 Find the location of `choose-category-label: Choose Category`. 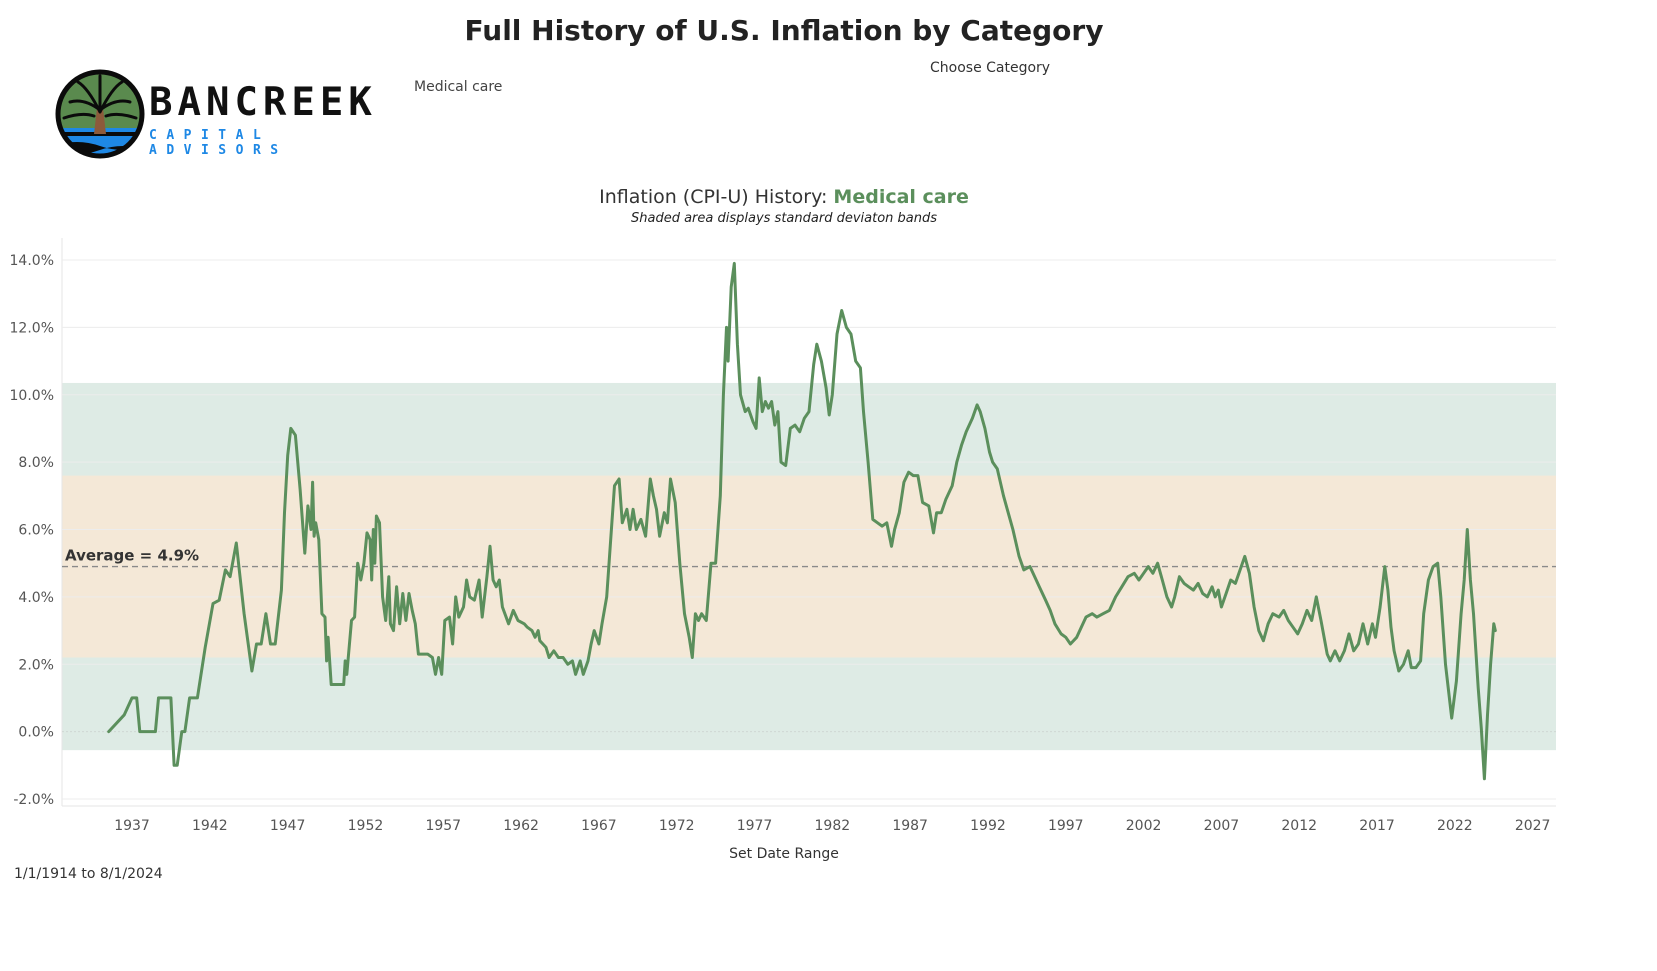

choose-category-label: Choose Category is located at coordinates (990, 68).